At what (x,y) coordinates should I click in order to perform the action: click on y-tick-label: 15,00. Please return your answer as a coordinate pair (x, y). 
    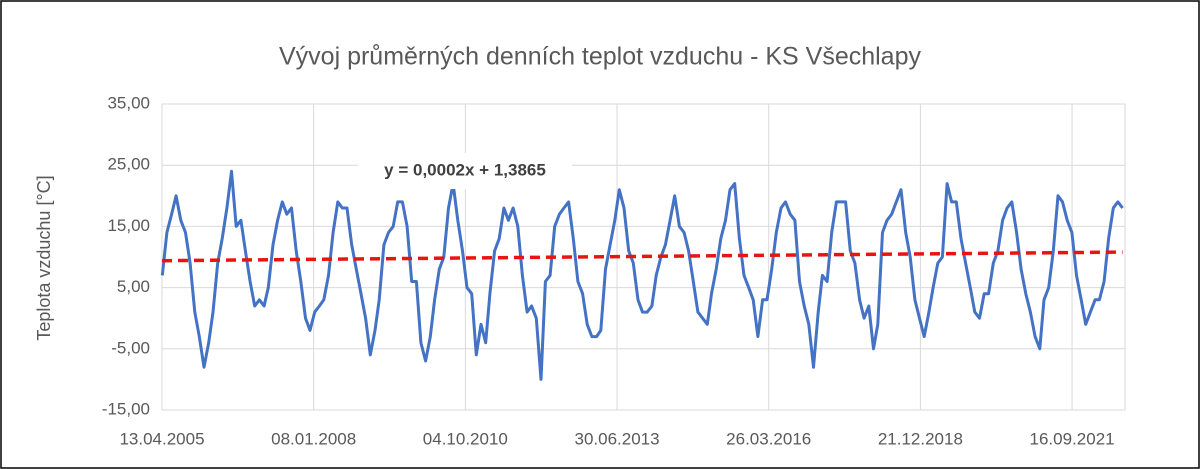
    Looking at the image, I should click on (128, 225).